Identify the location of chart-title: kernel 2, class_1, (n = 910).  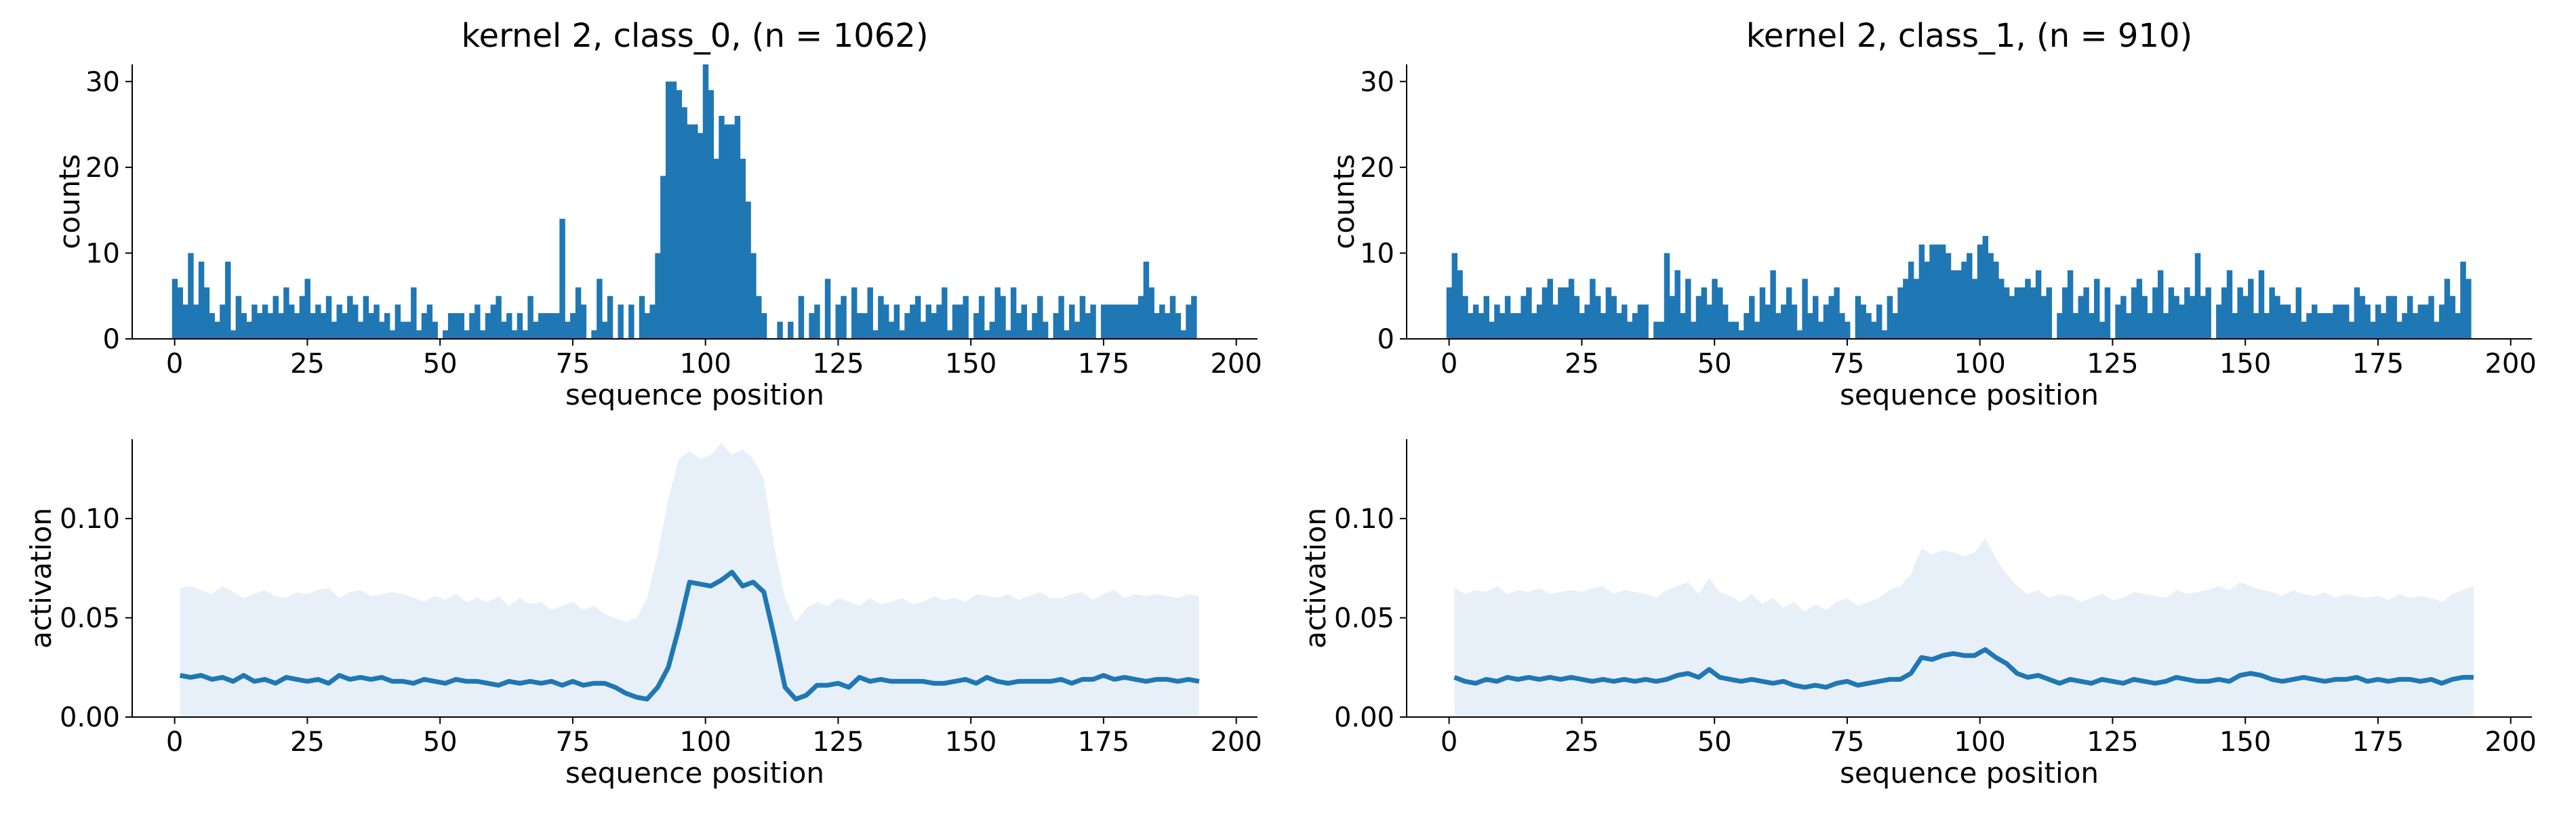
(1969, 36).